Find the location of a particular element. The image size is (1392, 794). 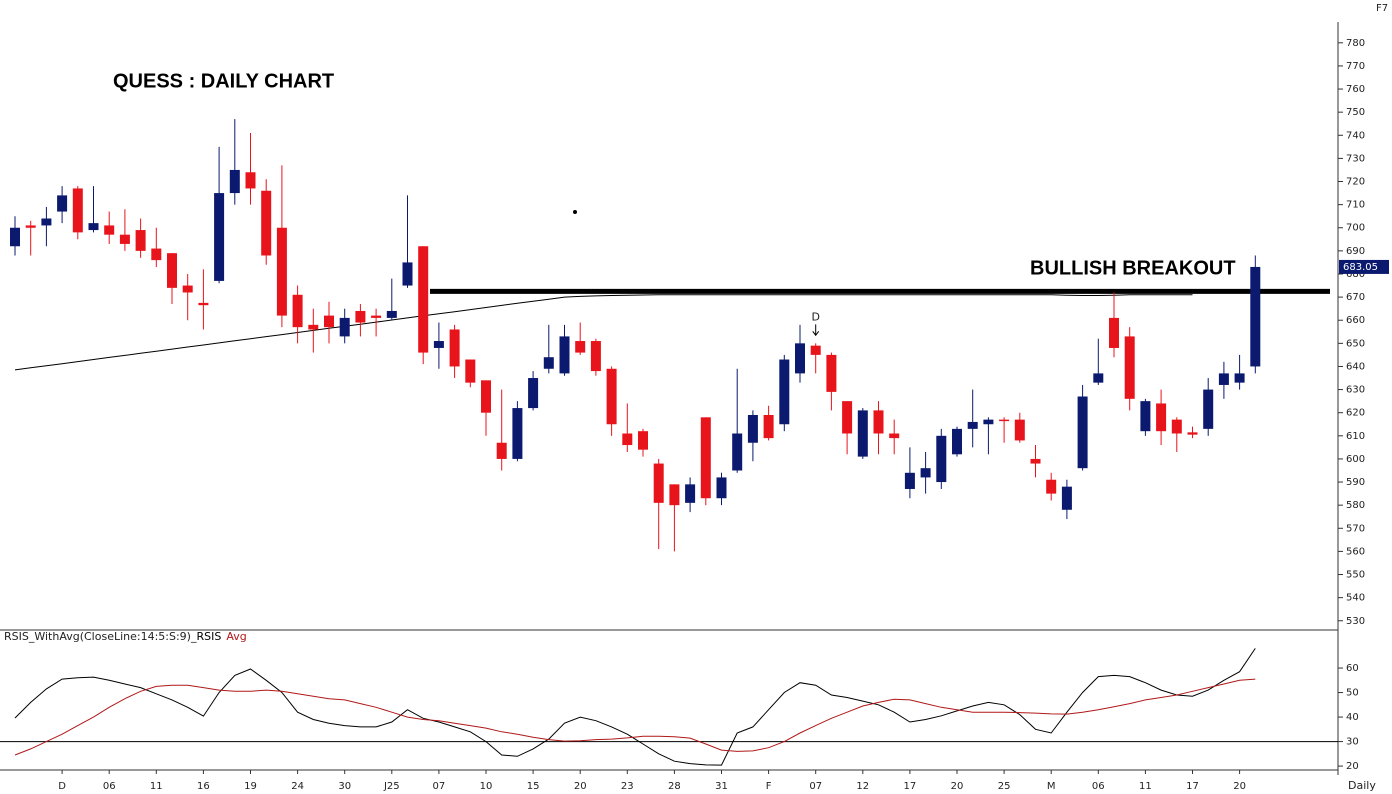

y-tick-label: 530 is located at coordinates (1355, 621).